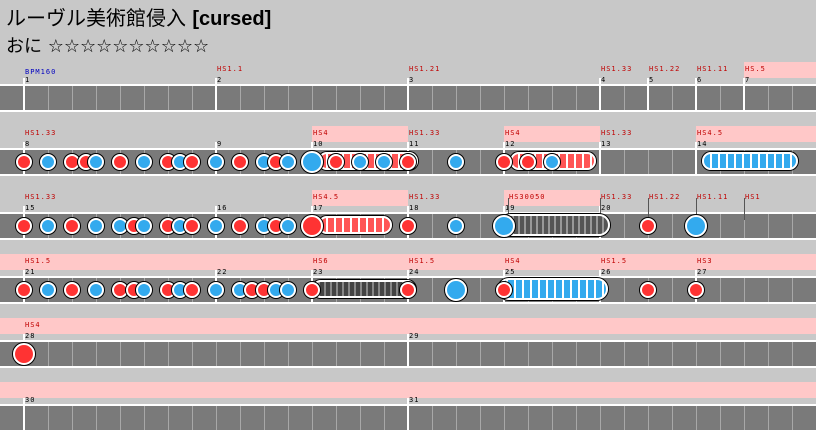  I want to click on measure-number: 29, so click(414, 336).